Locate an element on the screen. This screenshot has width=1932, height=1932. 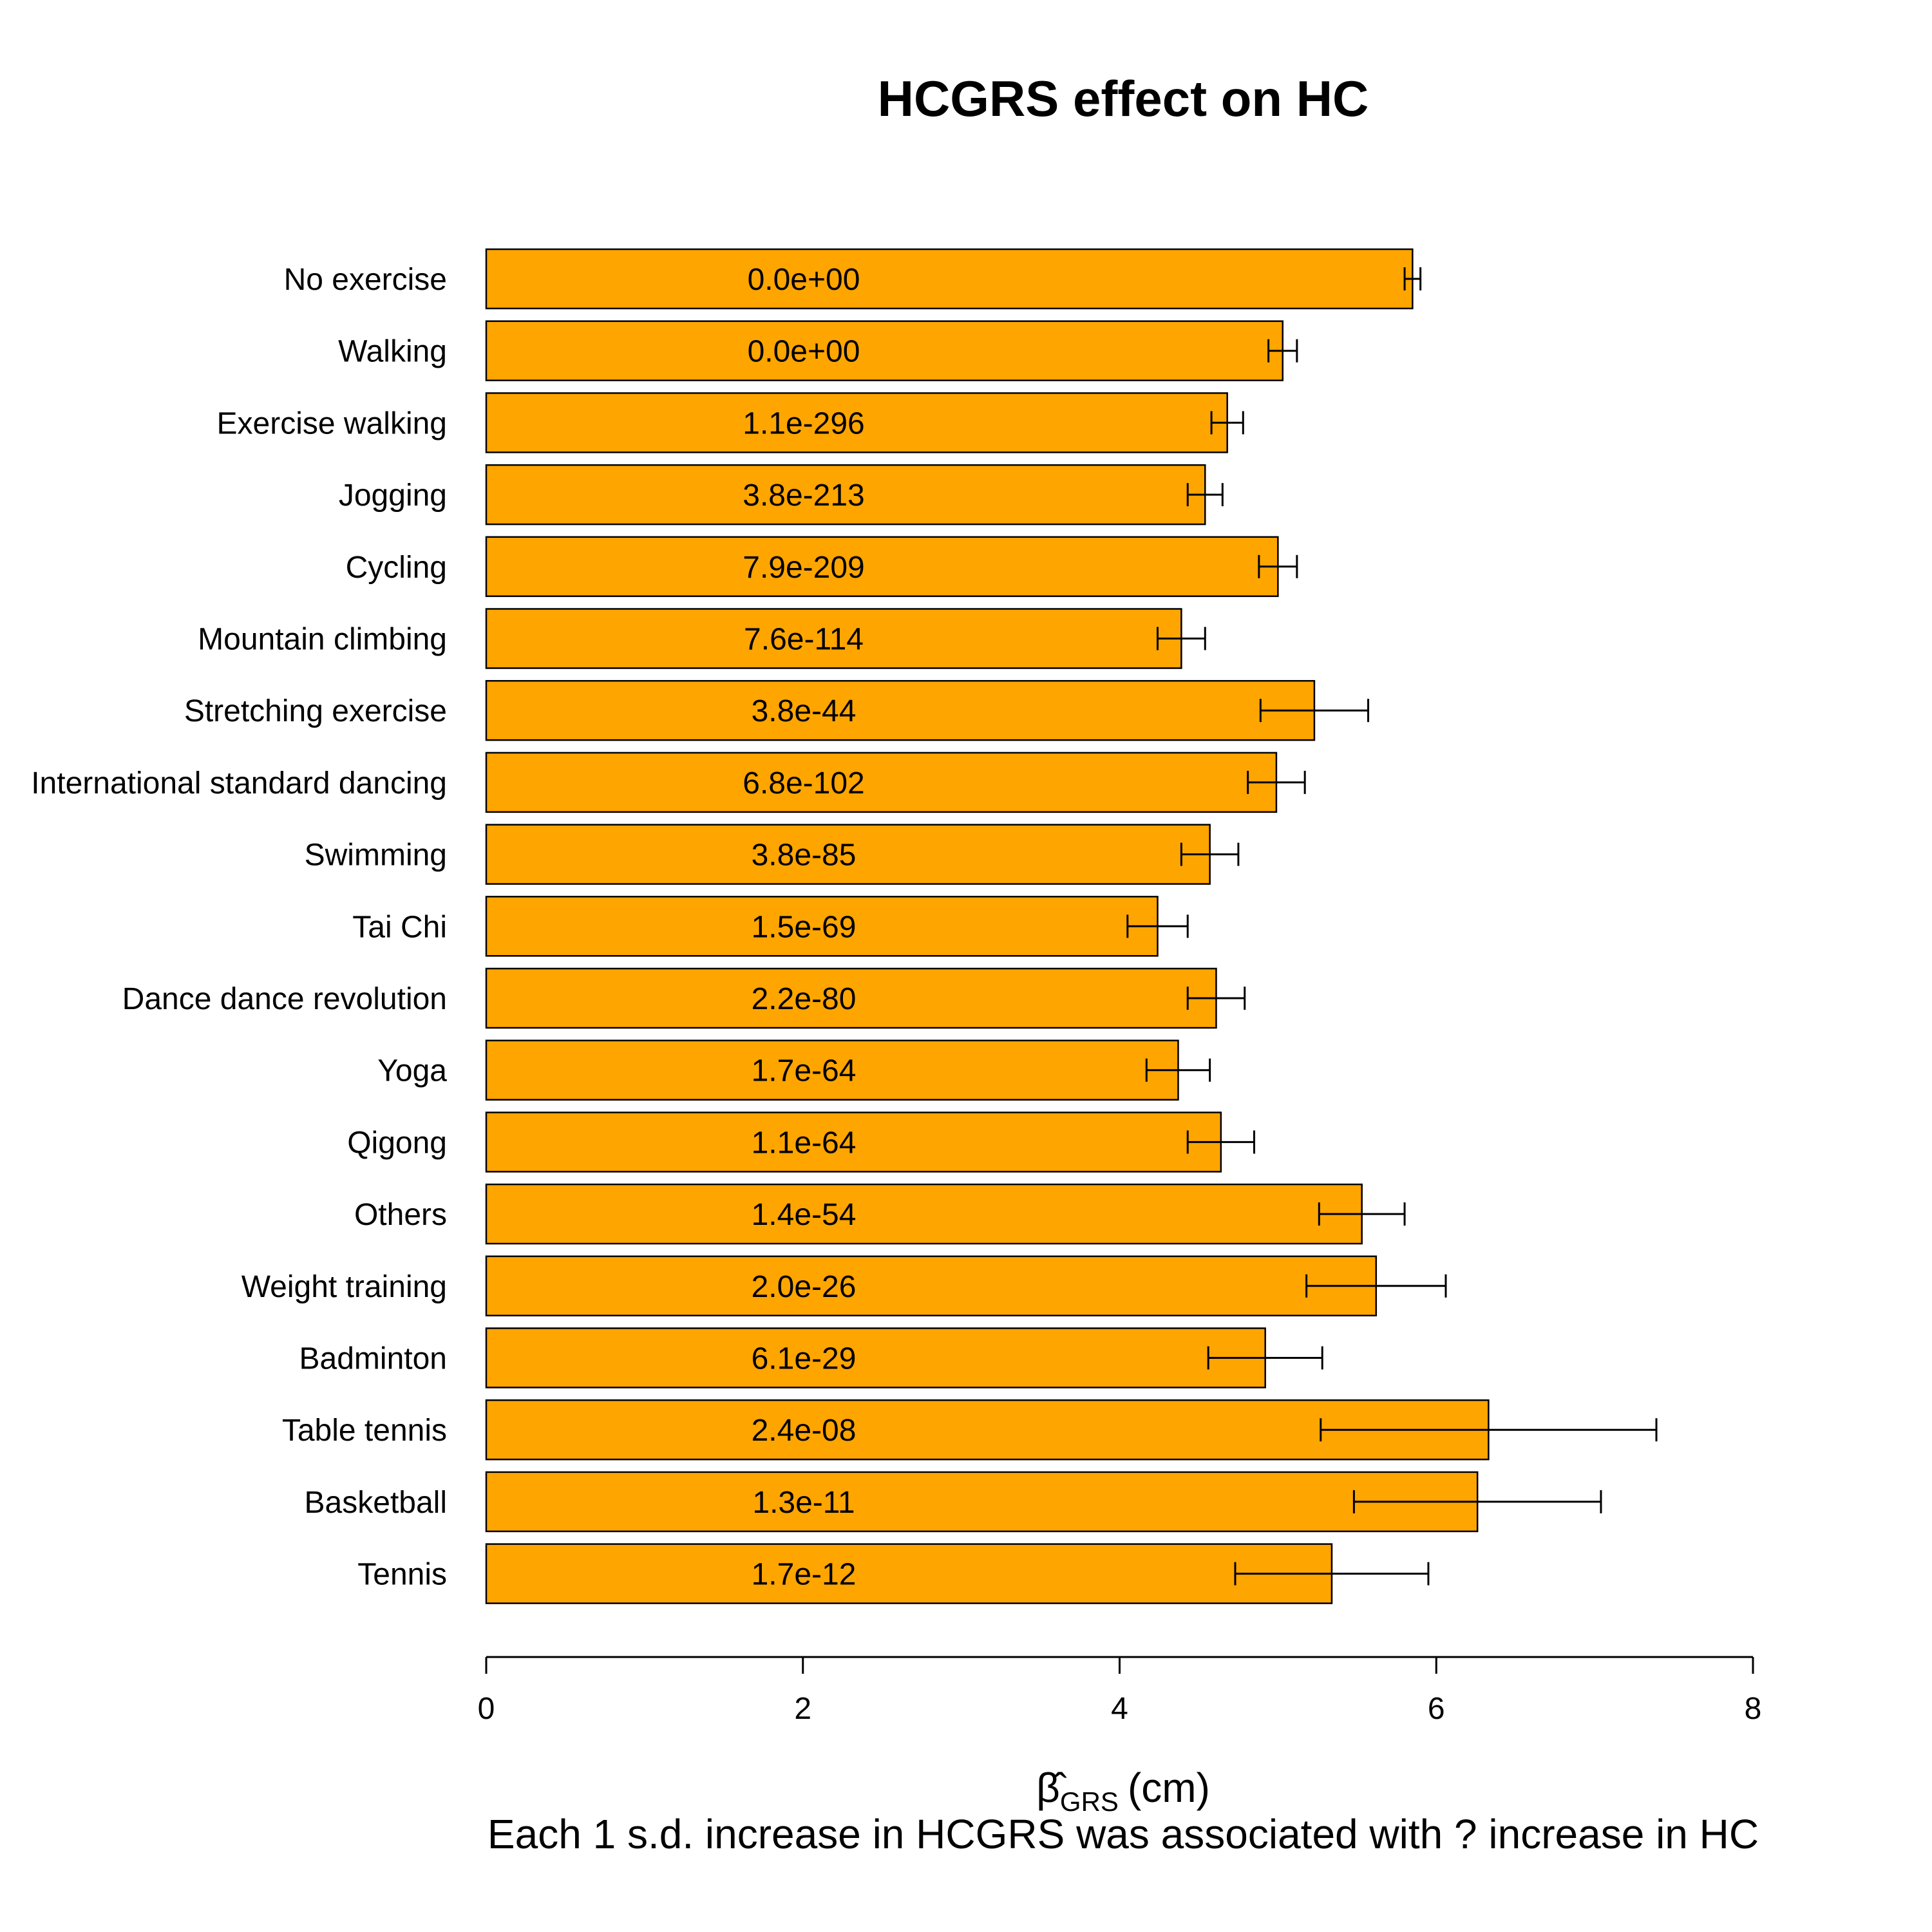
category-label: Tai Chi is located at coordinates (399, 927).